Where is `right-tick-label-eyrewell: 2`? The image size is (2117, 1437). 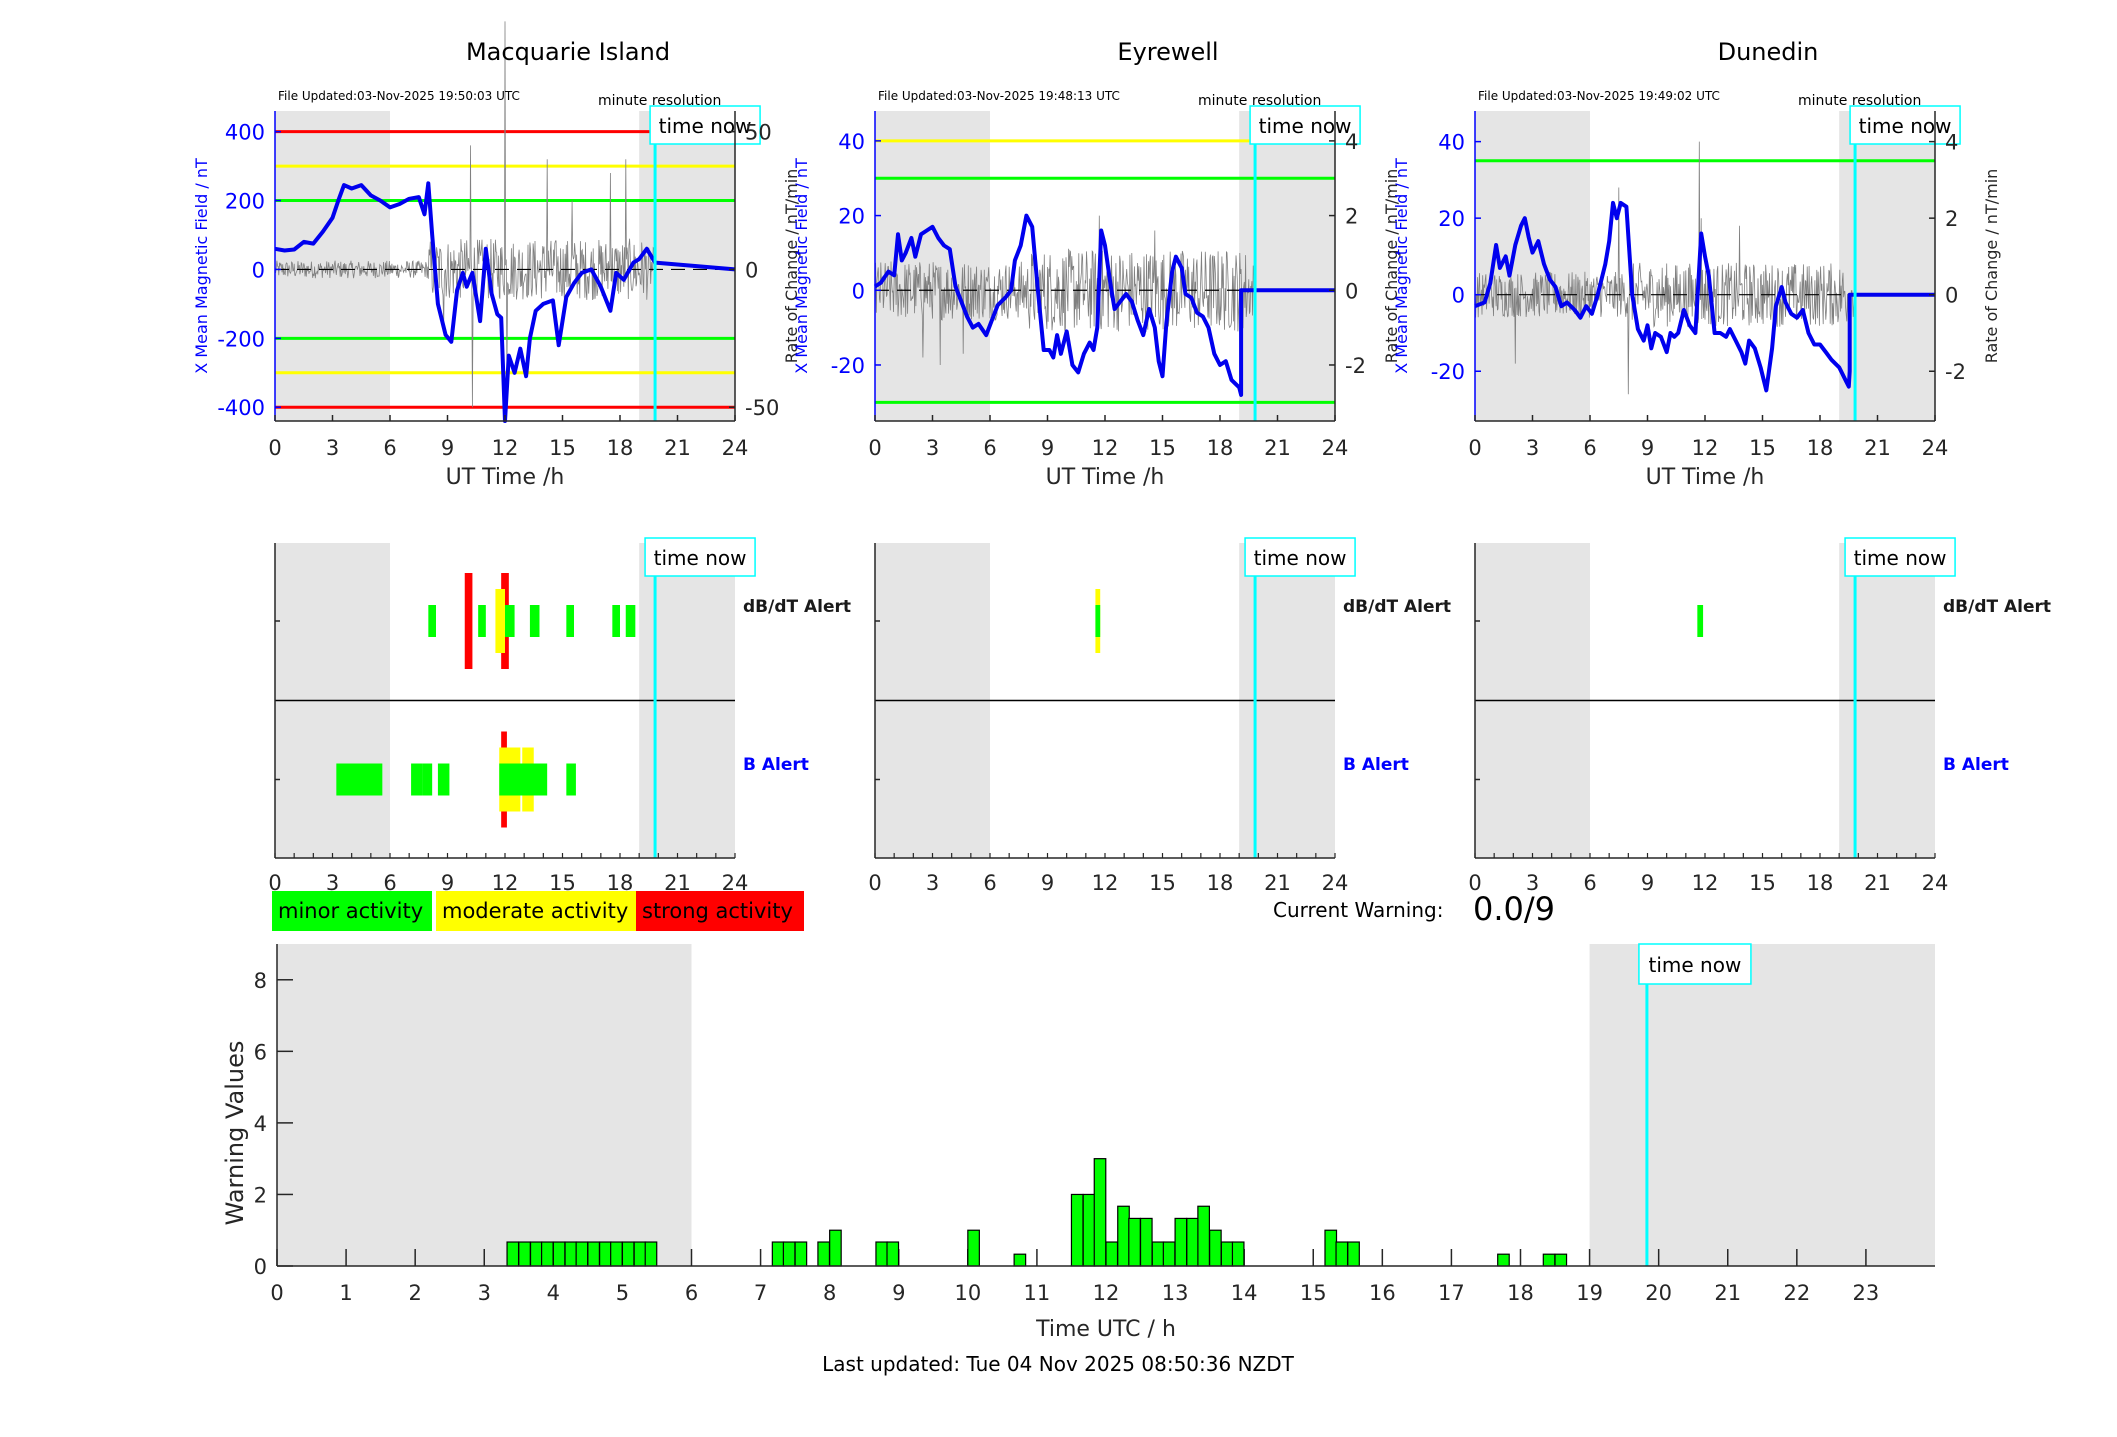 right-tick-label-eyrewell: 2 is located at coordinates (1351, 217).